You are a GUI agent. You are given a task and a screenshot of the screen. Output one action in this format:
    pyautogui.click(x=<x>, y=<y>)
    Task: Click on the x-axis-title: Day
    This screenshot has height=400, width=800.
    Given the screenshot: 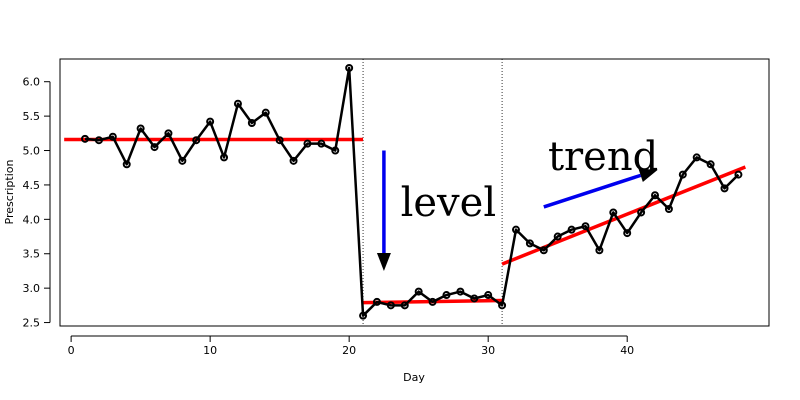 What is the action you would take?
    pyautogui.click(x=414, y=377)
    